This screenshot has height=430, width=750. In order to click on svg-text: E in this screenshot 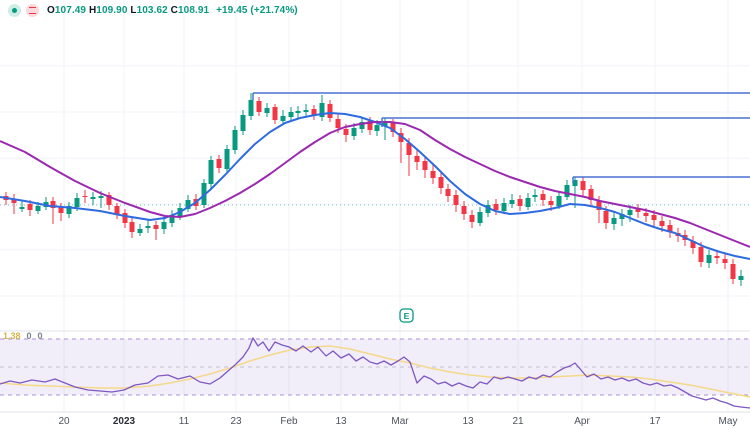, I will do `click(407, 316)`.